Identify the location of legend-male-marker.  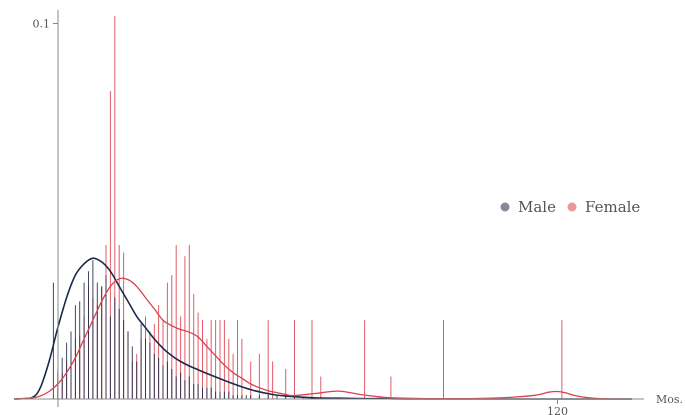
(505, 207).